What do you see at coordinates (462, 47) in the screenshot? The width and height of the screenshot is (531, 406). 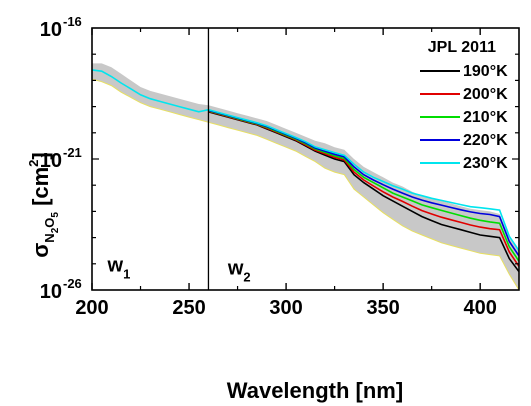 I see `legend-title: JPL 2011` at bounding box center [462, 47].